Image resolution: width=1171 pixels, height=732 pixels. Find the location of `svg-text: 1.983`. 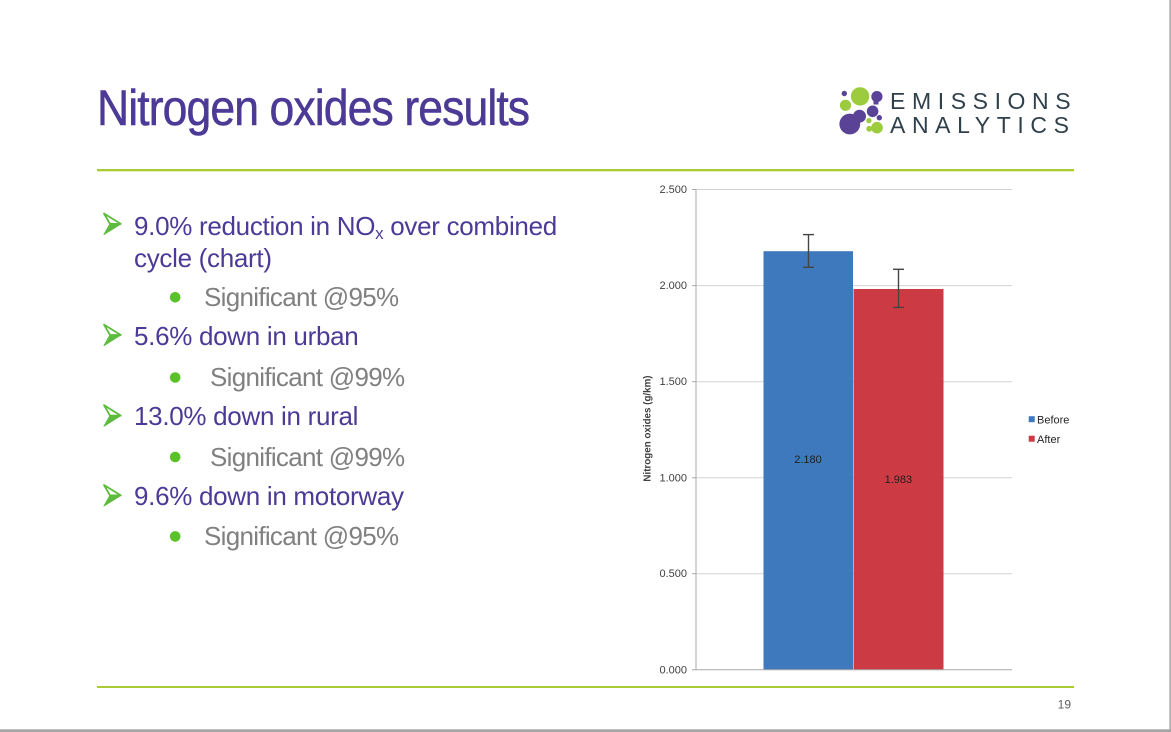

svg-text: 1.983 is located at coordinates (899, 480).